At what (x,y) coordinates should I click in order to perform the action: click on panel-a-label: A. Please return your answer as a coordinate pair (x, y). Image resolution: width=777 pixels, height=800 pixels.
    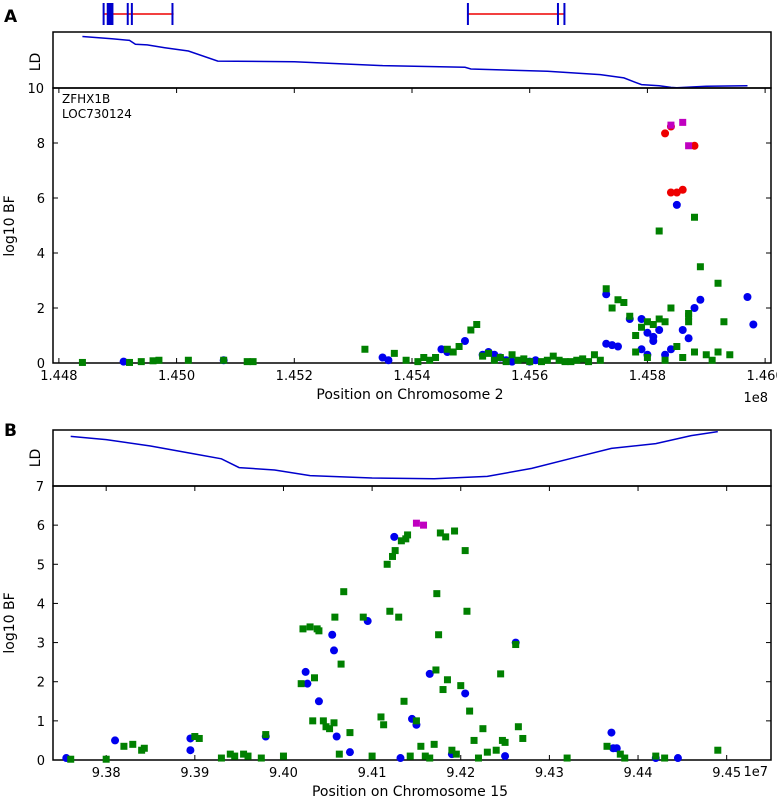
    Looking at the image, I should click on (11, 17).